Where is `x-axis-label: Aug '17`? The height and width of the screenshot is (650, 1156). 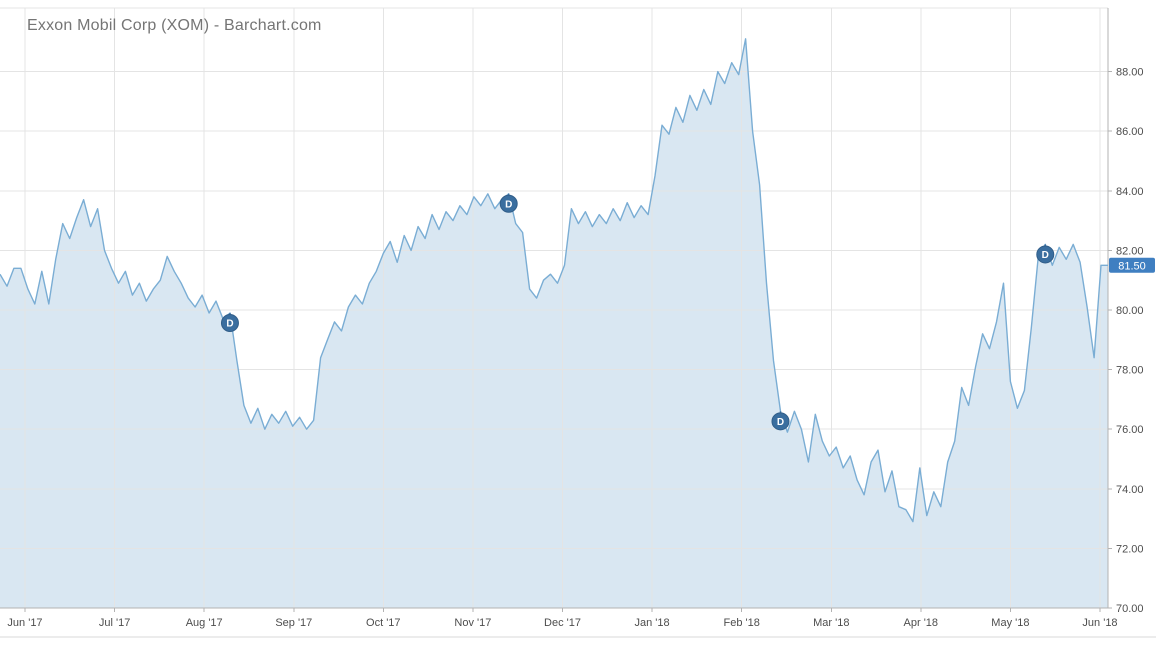 x-axis-label: Aug '17 is located at coordinates (204, 623).